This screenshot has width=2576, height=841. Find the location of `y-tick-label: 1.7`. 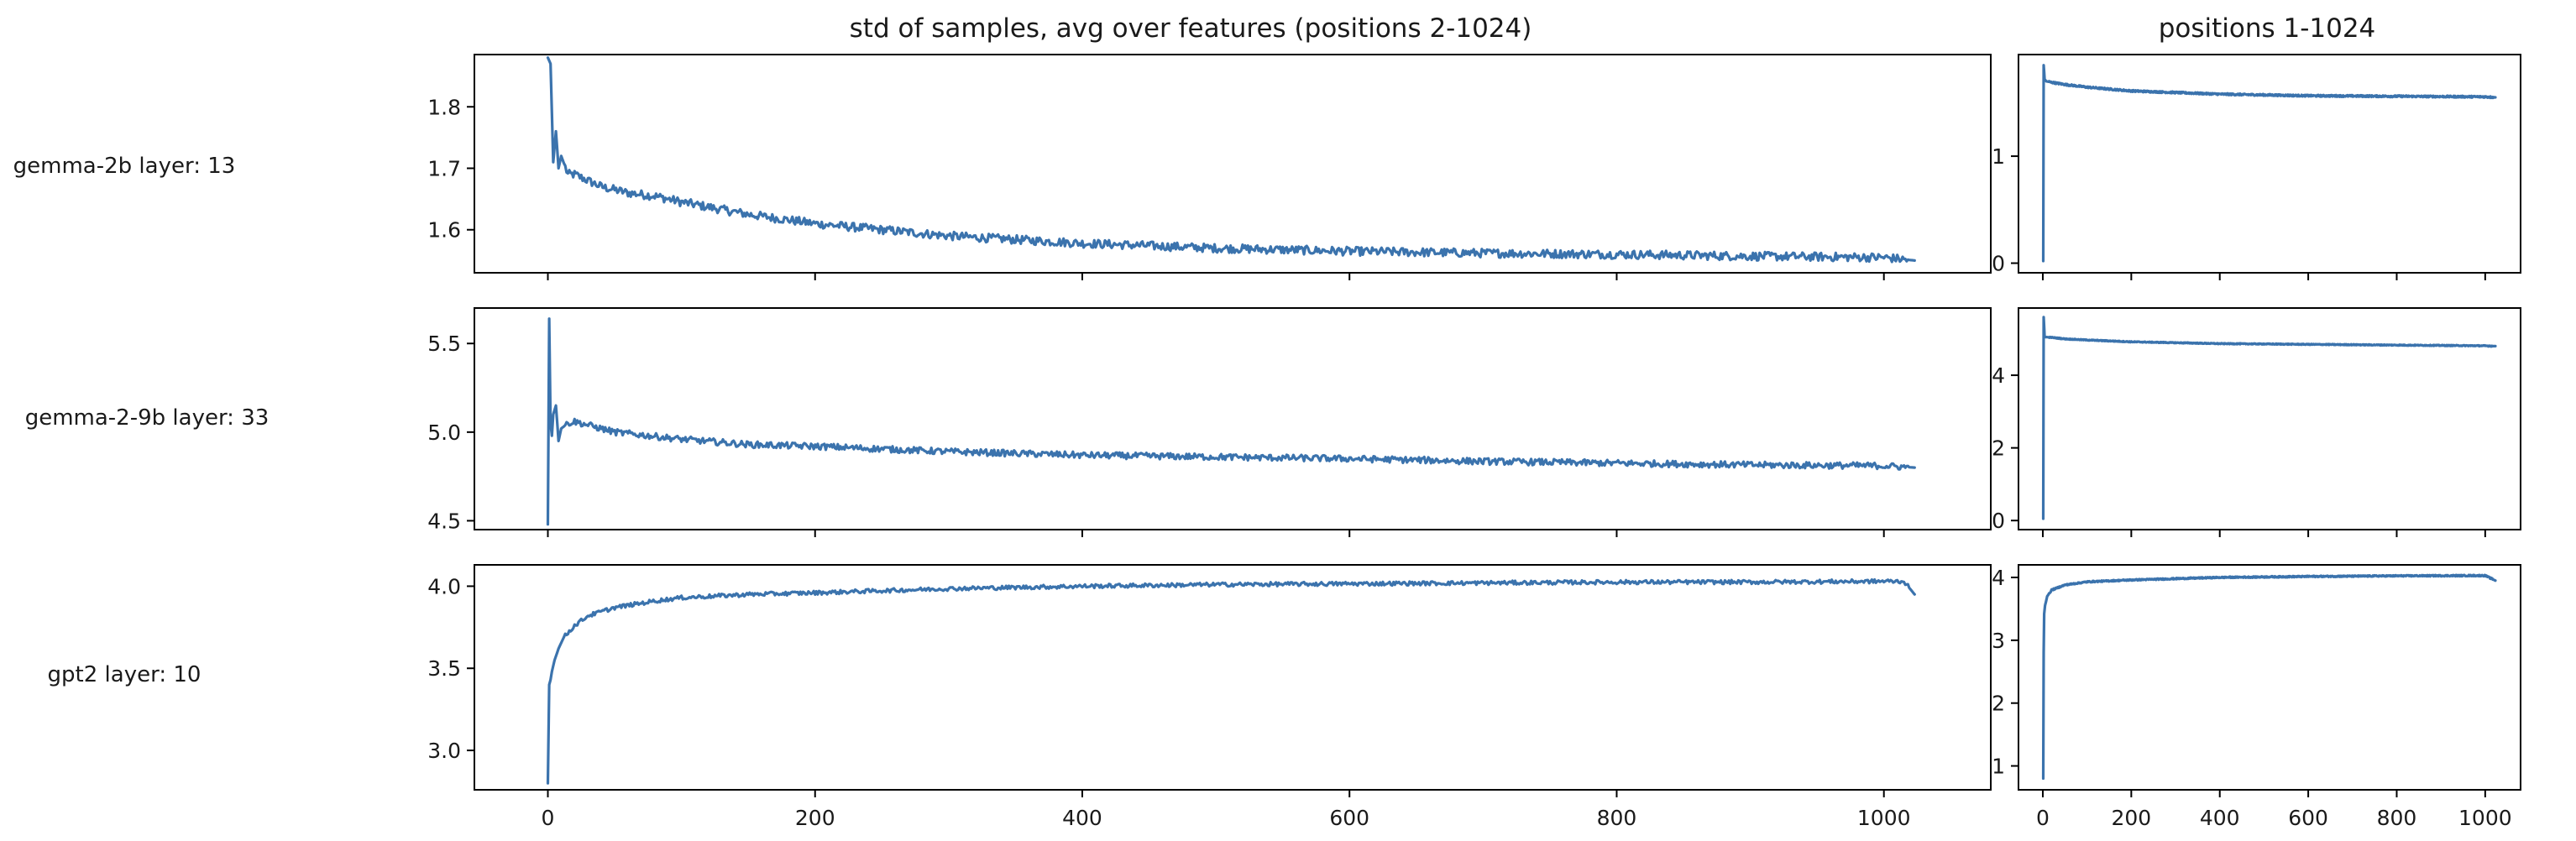

y-tick-label: 1.7 is located at coordinates (444, 168).